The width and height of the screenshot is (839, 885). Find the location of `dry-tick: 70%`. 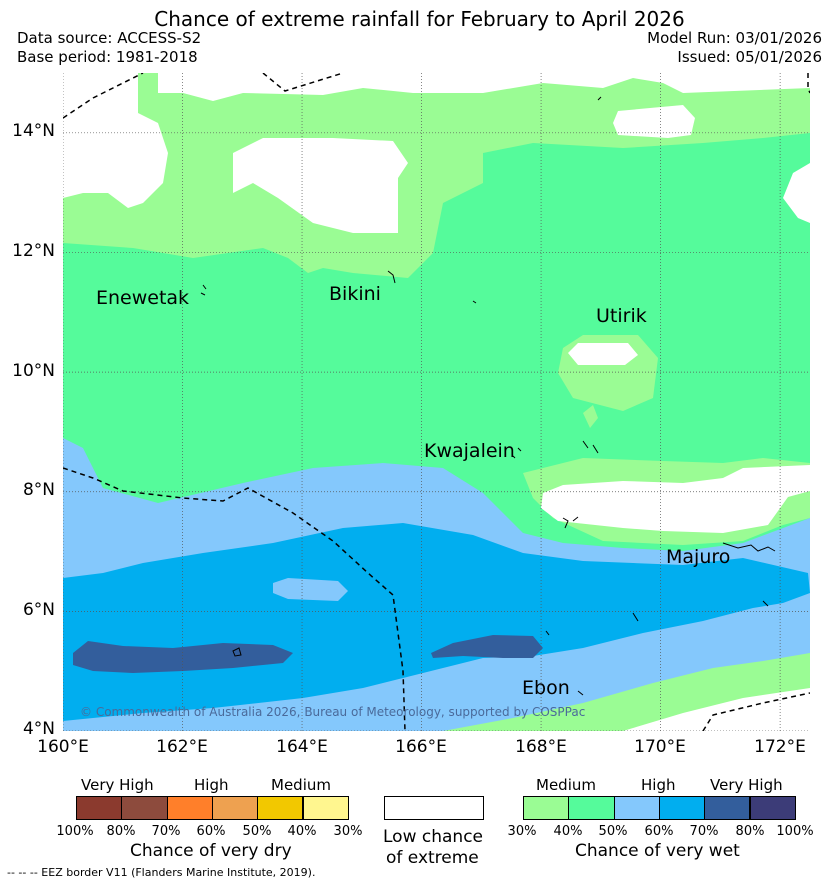

dry-tick: 70% is located at coordinates (166, 831).